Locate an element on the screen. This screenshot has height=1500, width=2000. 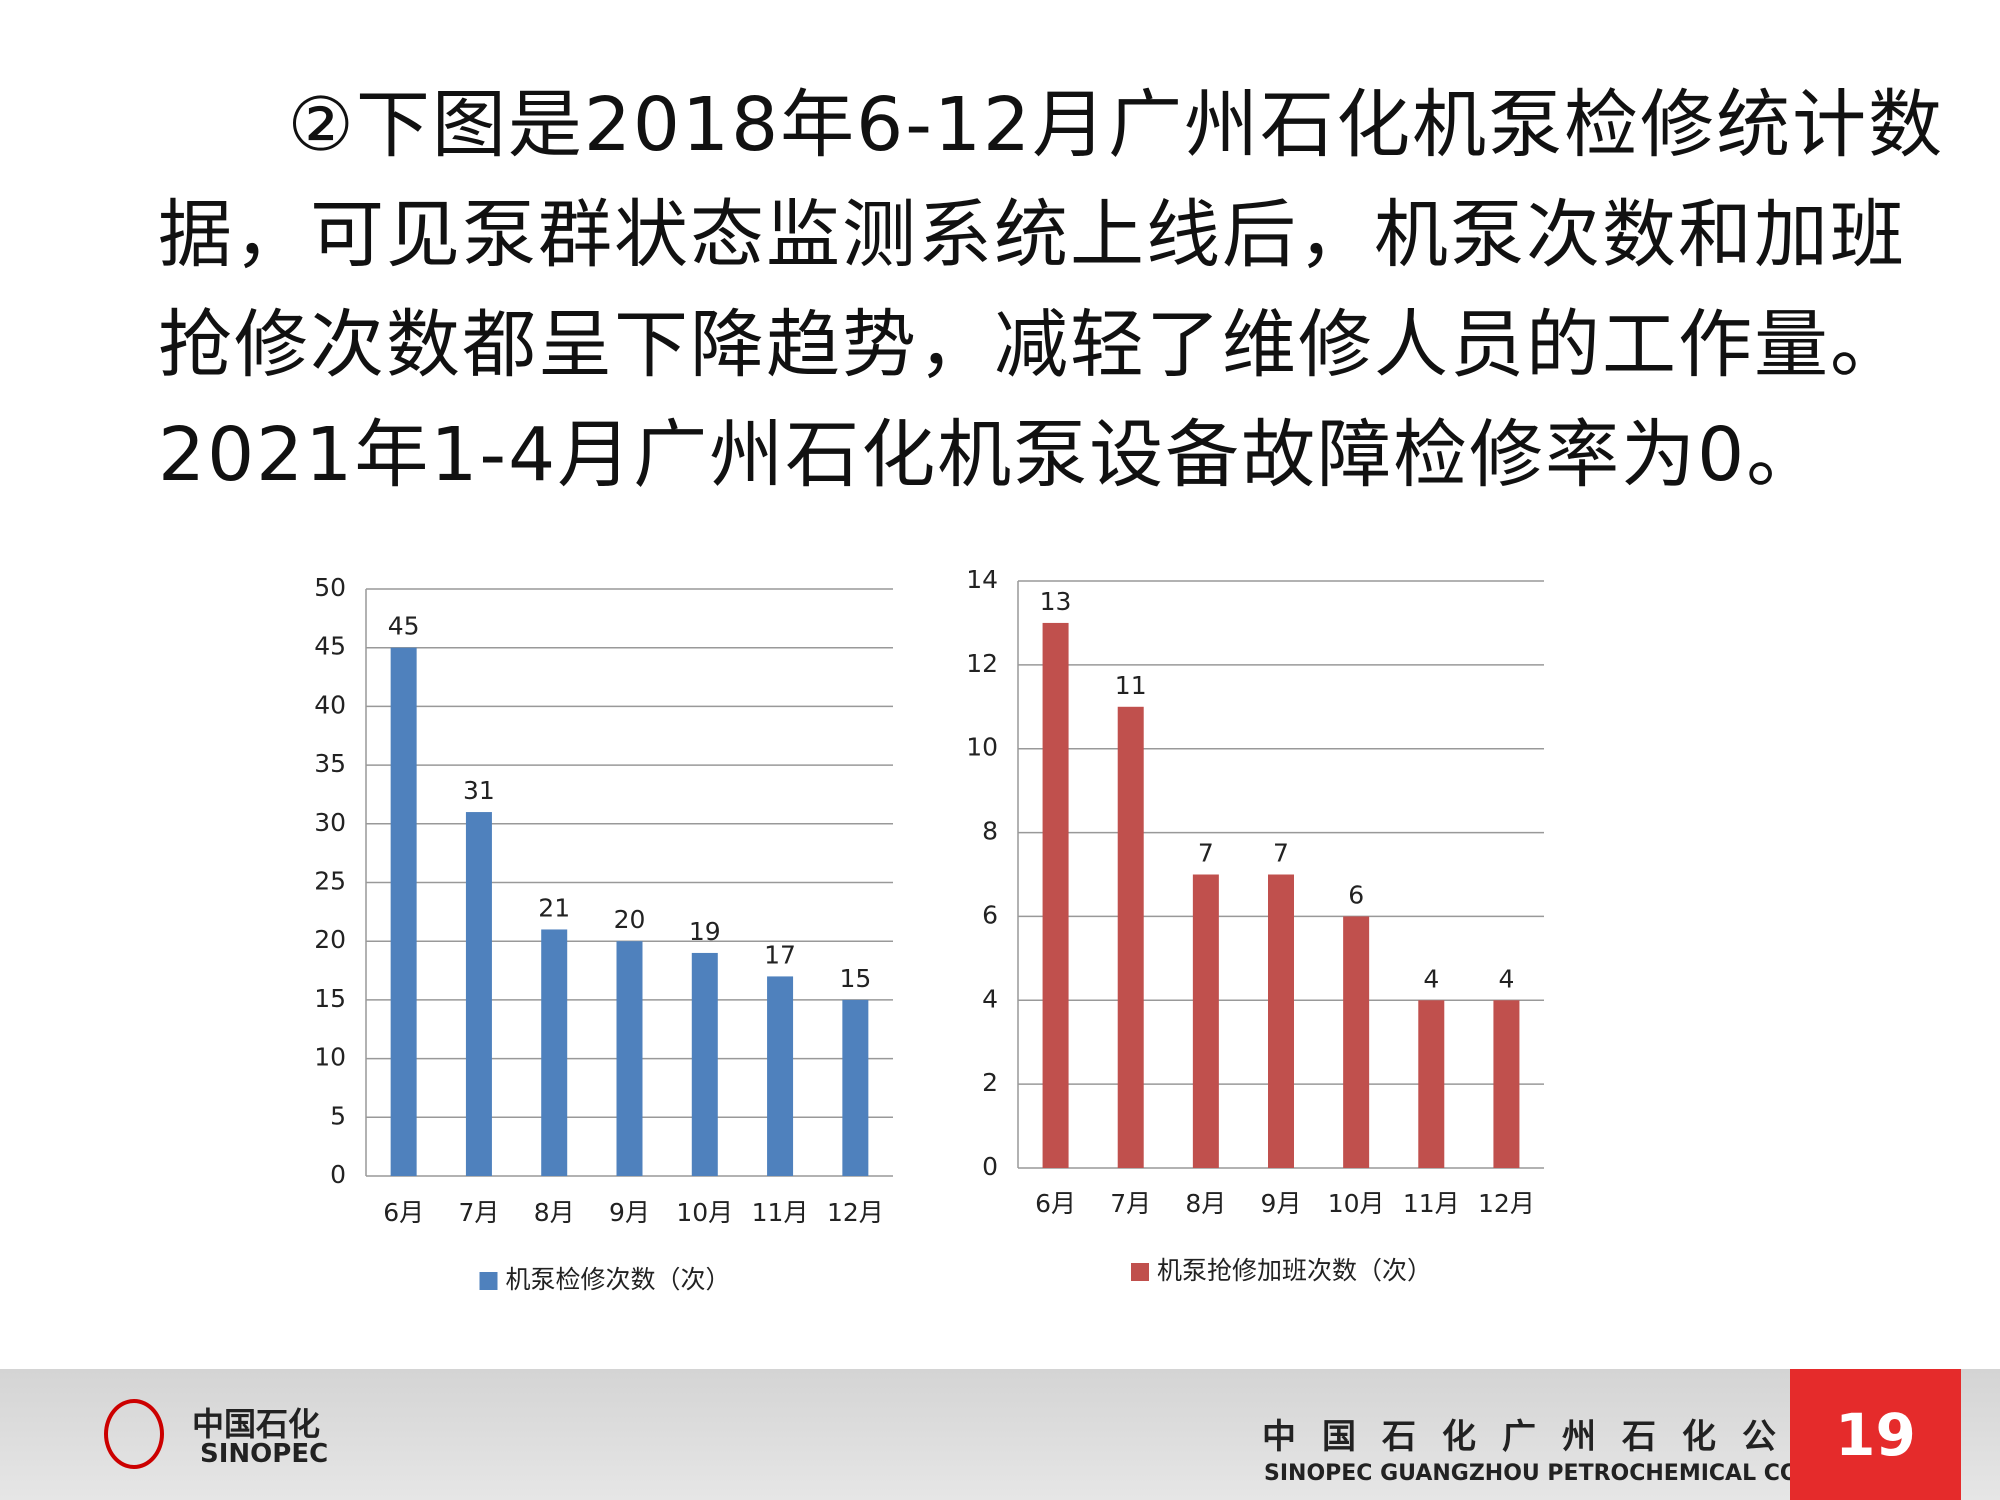
y-tick-label: 12 is located at coordinates (982, 663).